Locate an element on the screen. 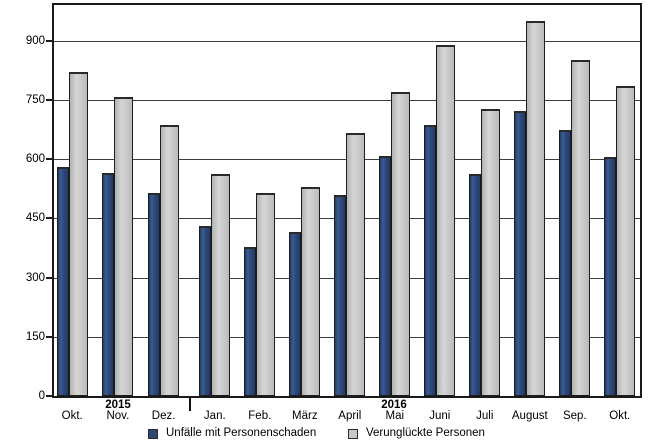 This screenshot has height=443, width=668. x-tick-label-4: Feb. is located at coordinates (260, 416).